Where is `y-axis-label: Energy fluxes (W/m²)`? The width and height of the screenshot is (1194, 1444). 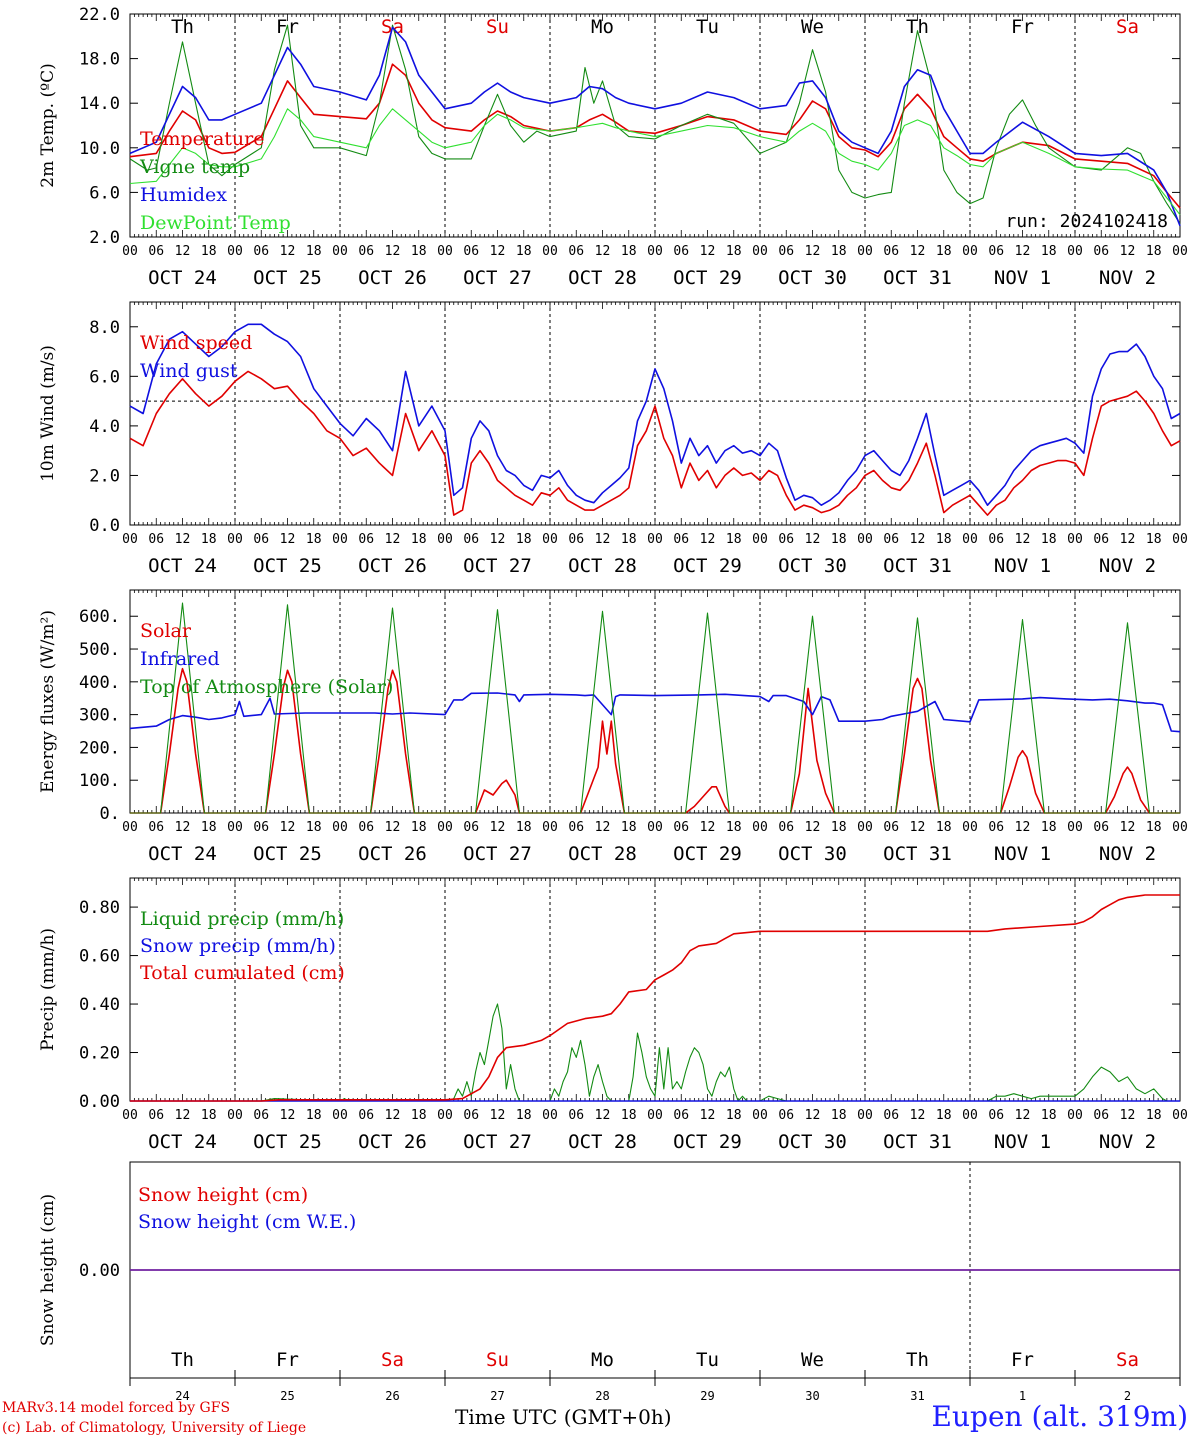
y-axis-label: Energy fluxes (W/m²) is located at coordinates (48, 701).